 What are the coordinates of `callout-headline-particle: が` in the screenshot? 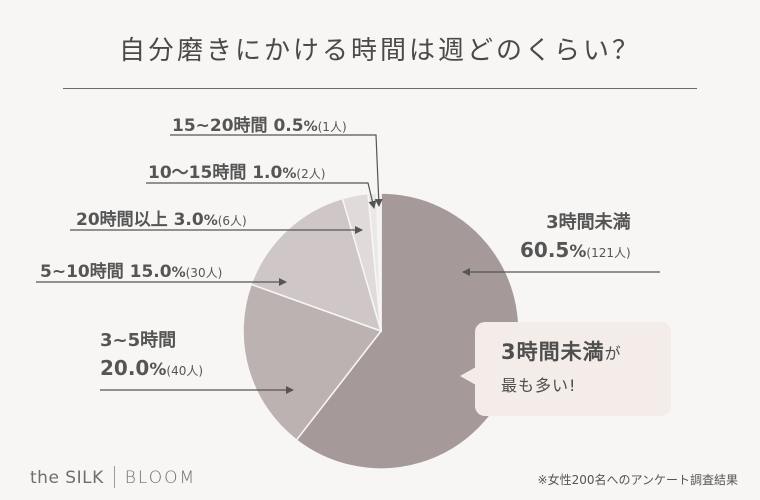 It's located at (613, 353).